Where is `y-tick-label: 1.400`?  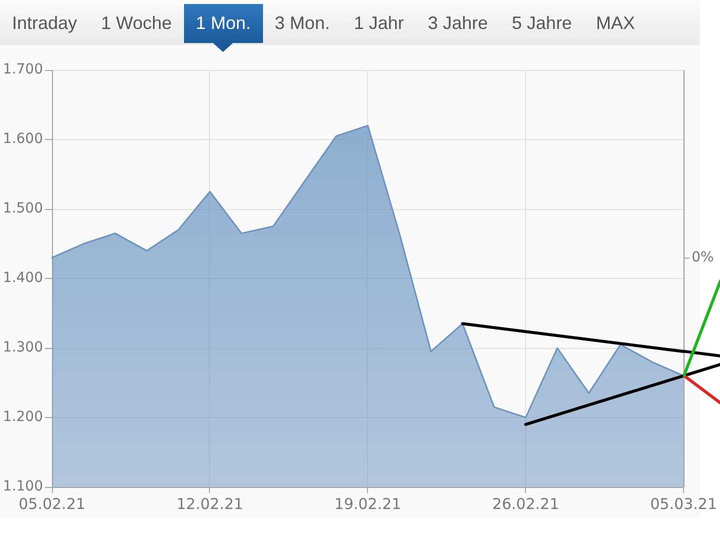 y-tick-label: 1.400 is located at coordinates (22, 278).